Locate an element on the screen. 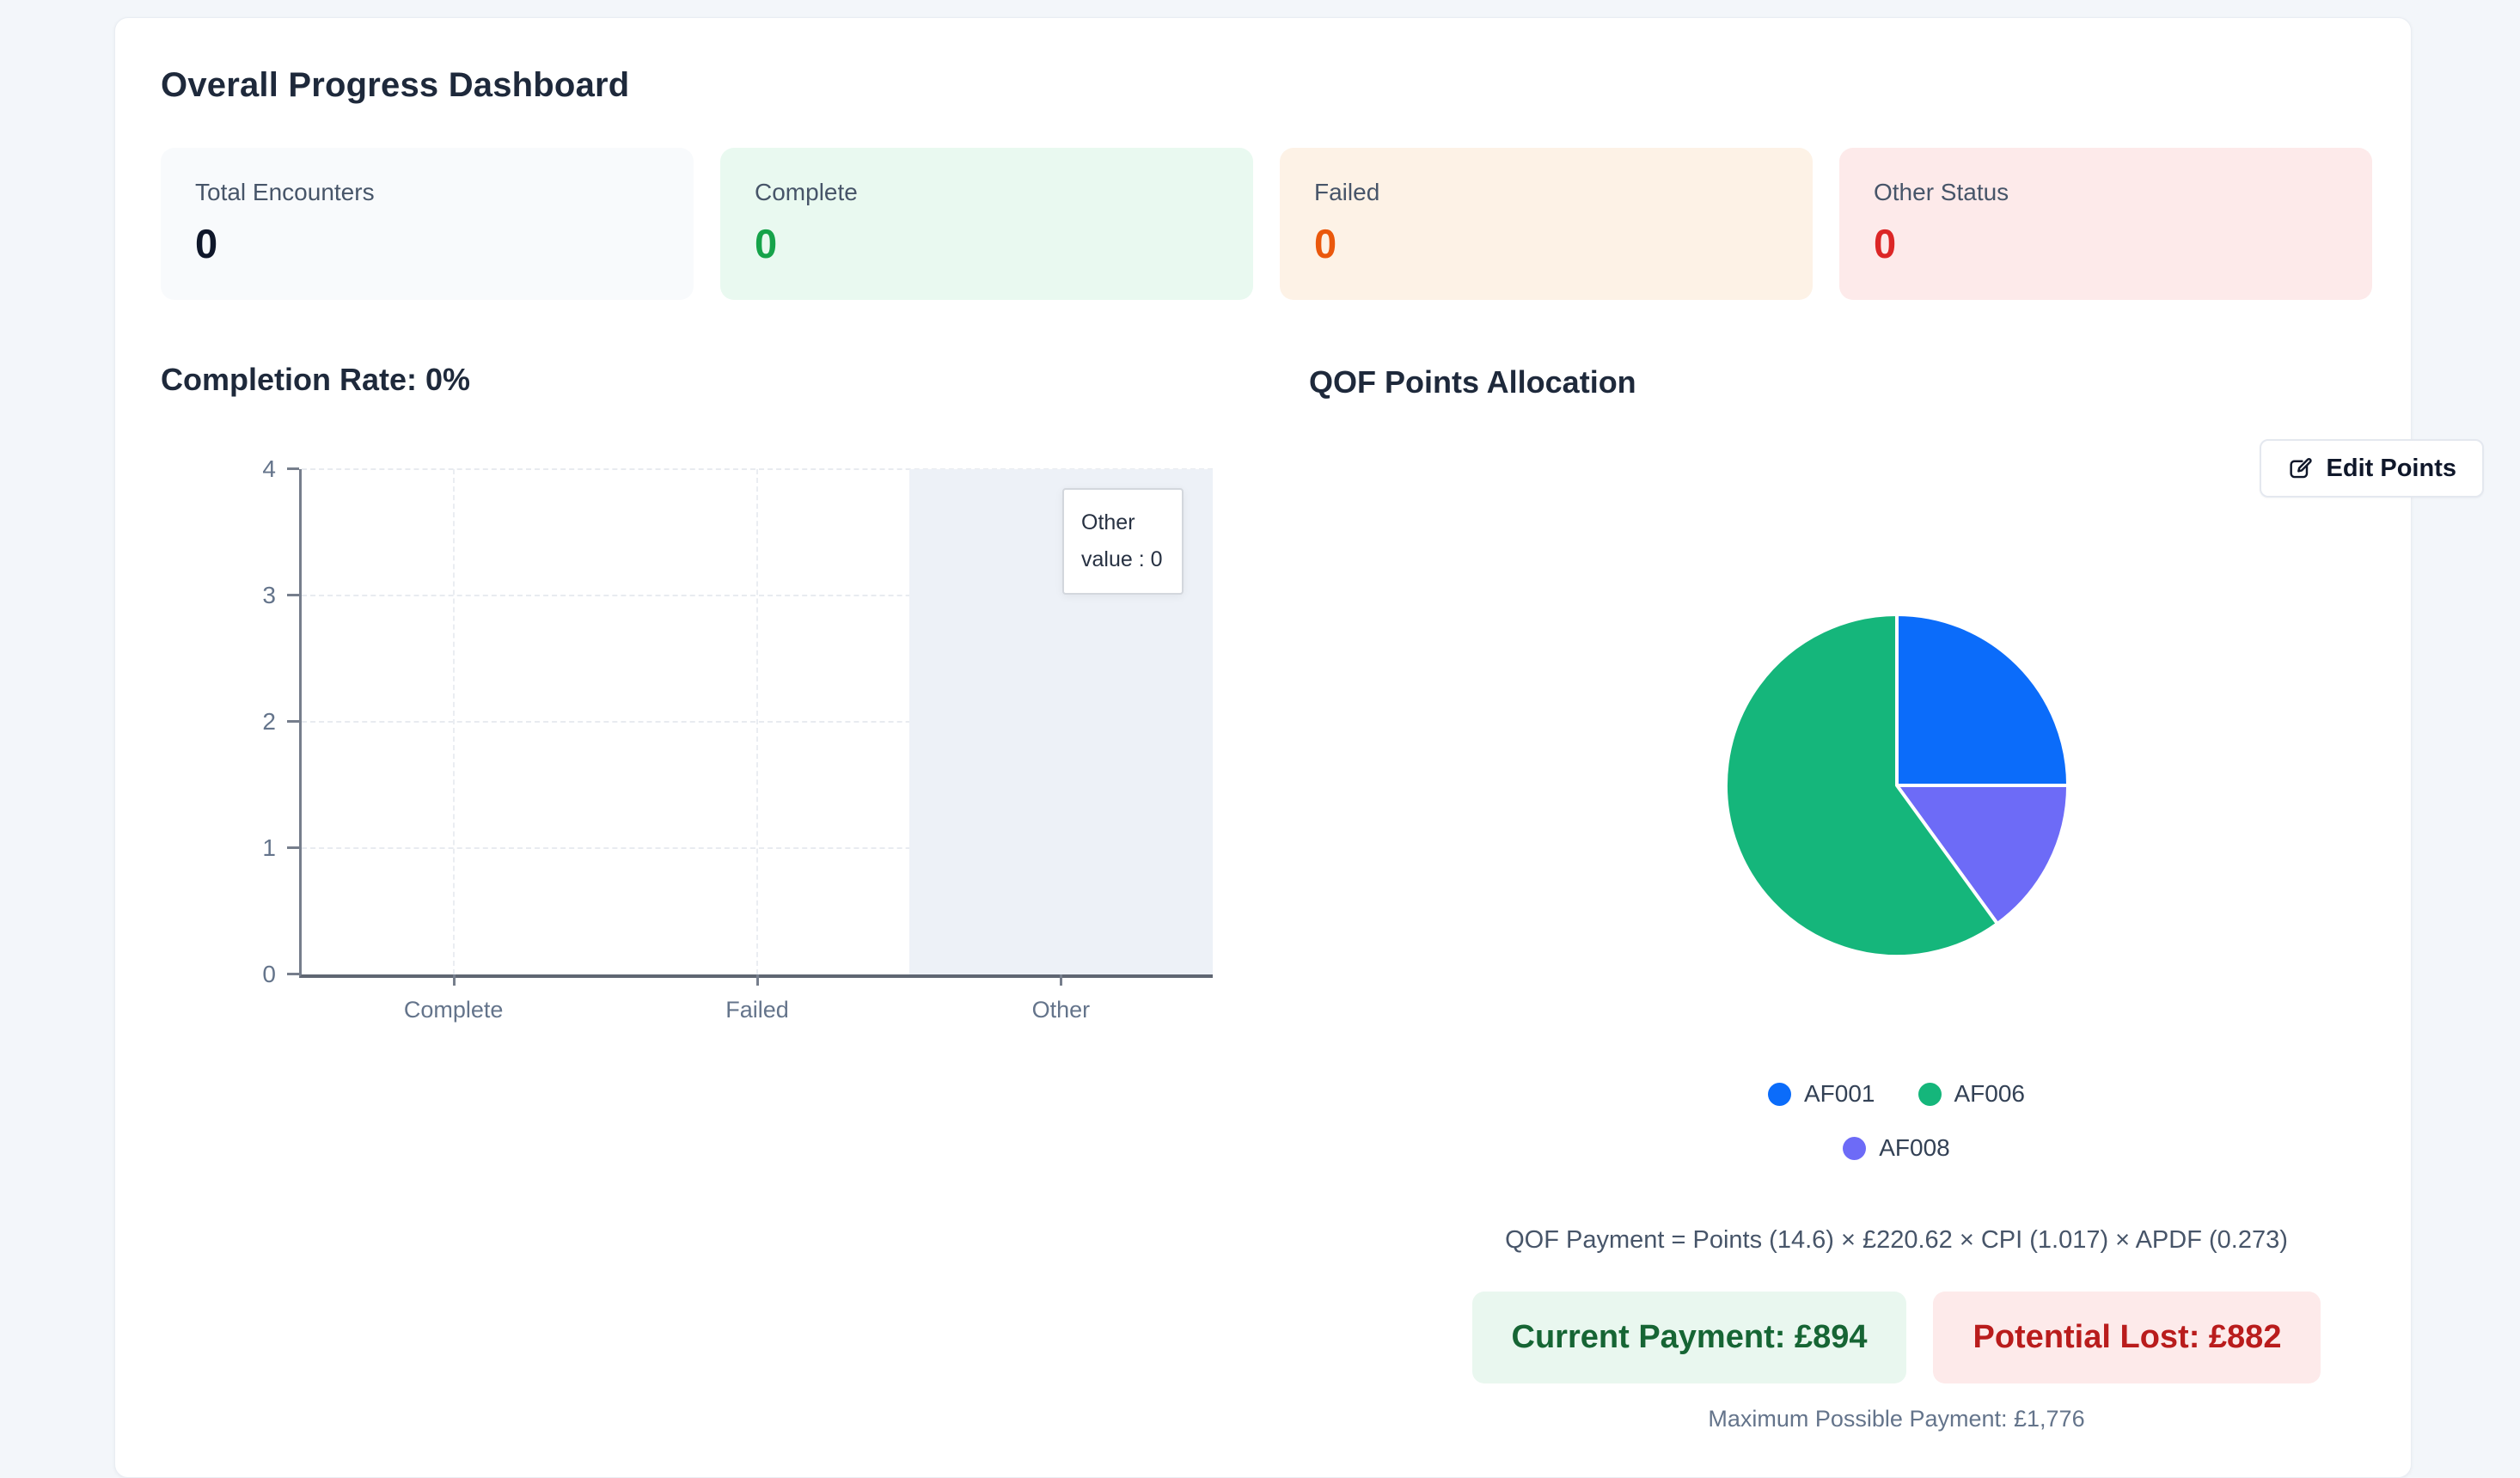  y-axis-tick-label: 4 is located at coordinates (269, 469).